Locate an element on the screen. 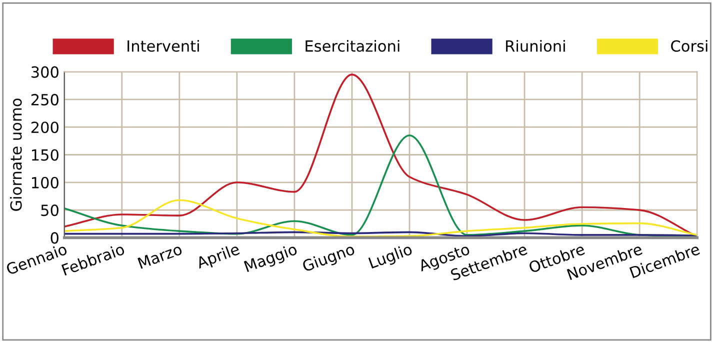 The width and height of the screenshot is (715, 342). y-tick-label: 150 is located at coordinates (45, 155).